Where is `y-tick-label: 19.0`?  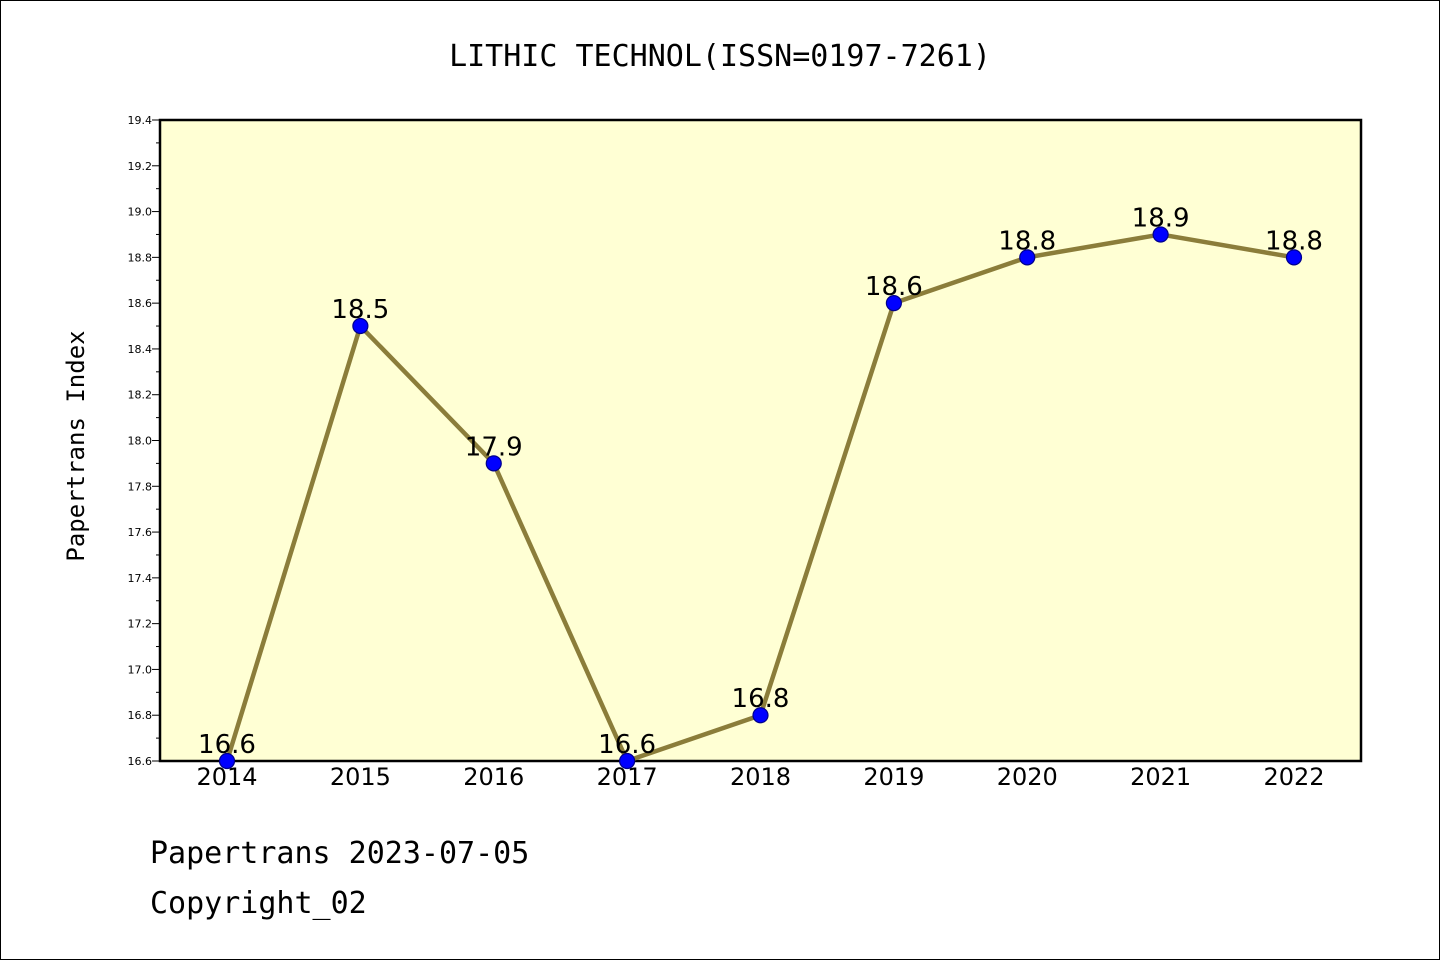 y-tick-label: 19.0 is located at coordinates (140, 212).